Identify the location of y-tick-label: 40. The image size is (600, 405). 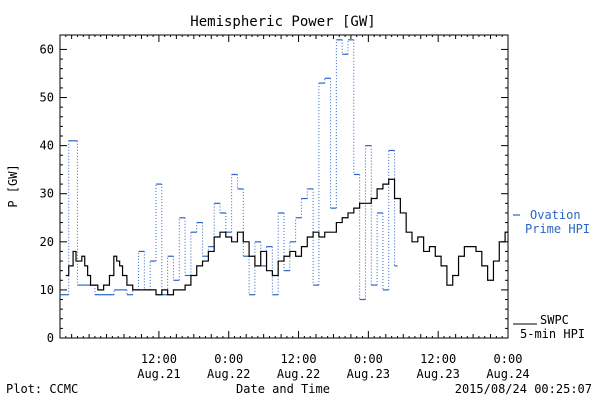
(47, 146).